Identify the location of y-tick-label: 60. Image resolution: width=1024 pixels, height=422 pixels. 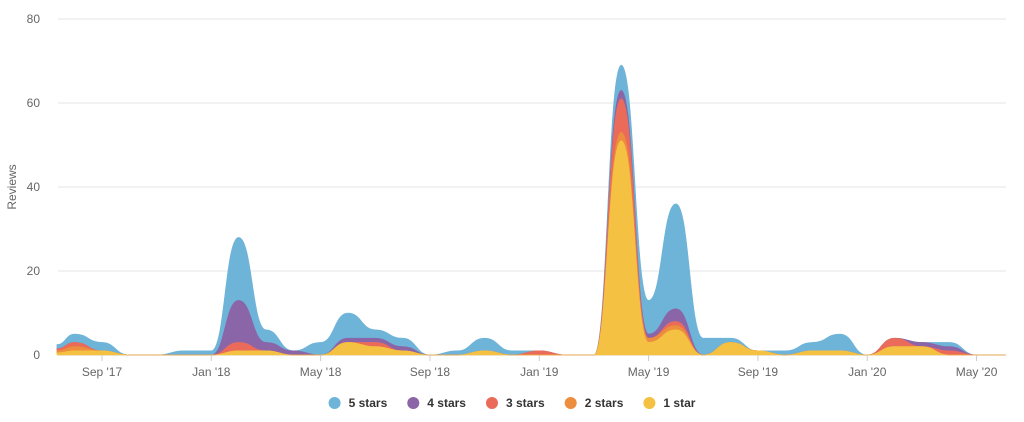
(34, 103).